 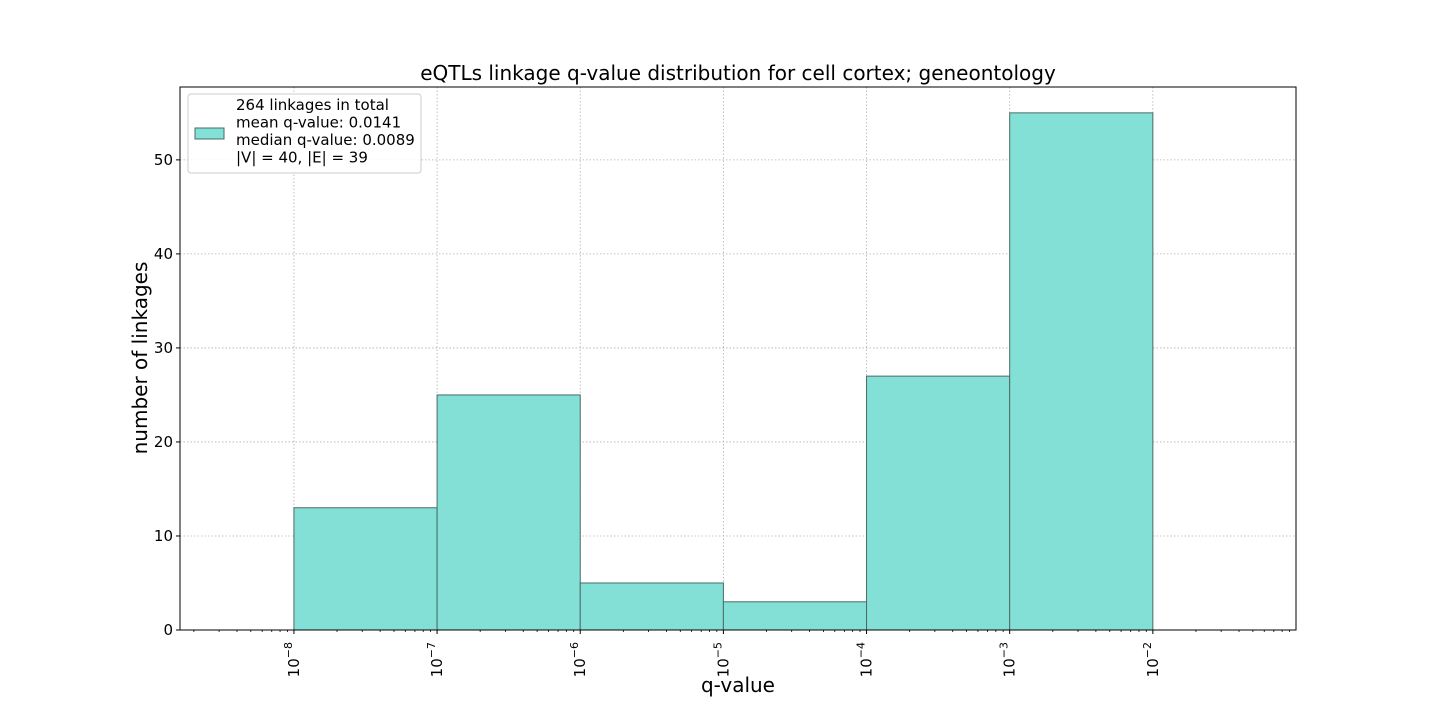 What do you see at coordinates (209, 133) in the screenshot?
I see `legend-swatch` at bounding box center [209, 133].